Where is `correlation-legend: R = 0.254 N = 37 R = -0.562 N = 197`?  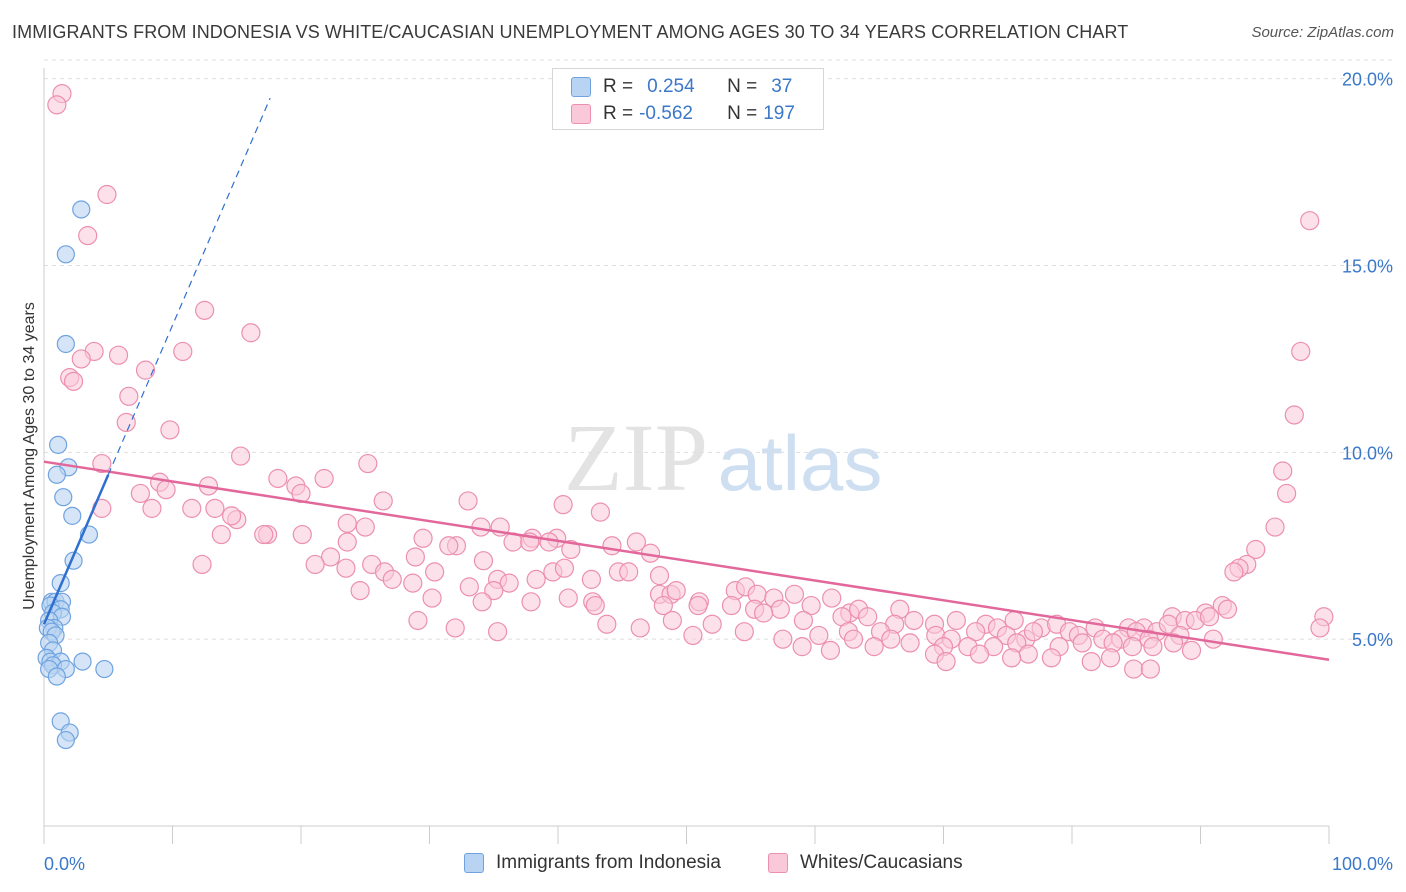
correlation-legend: R = 0.254 N = 37 R = -0.562 N = 197 is located at coordinates (688, 99).